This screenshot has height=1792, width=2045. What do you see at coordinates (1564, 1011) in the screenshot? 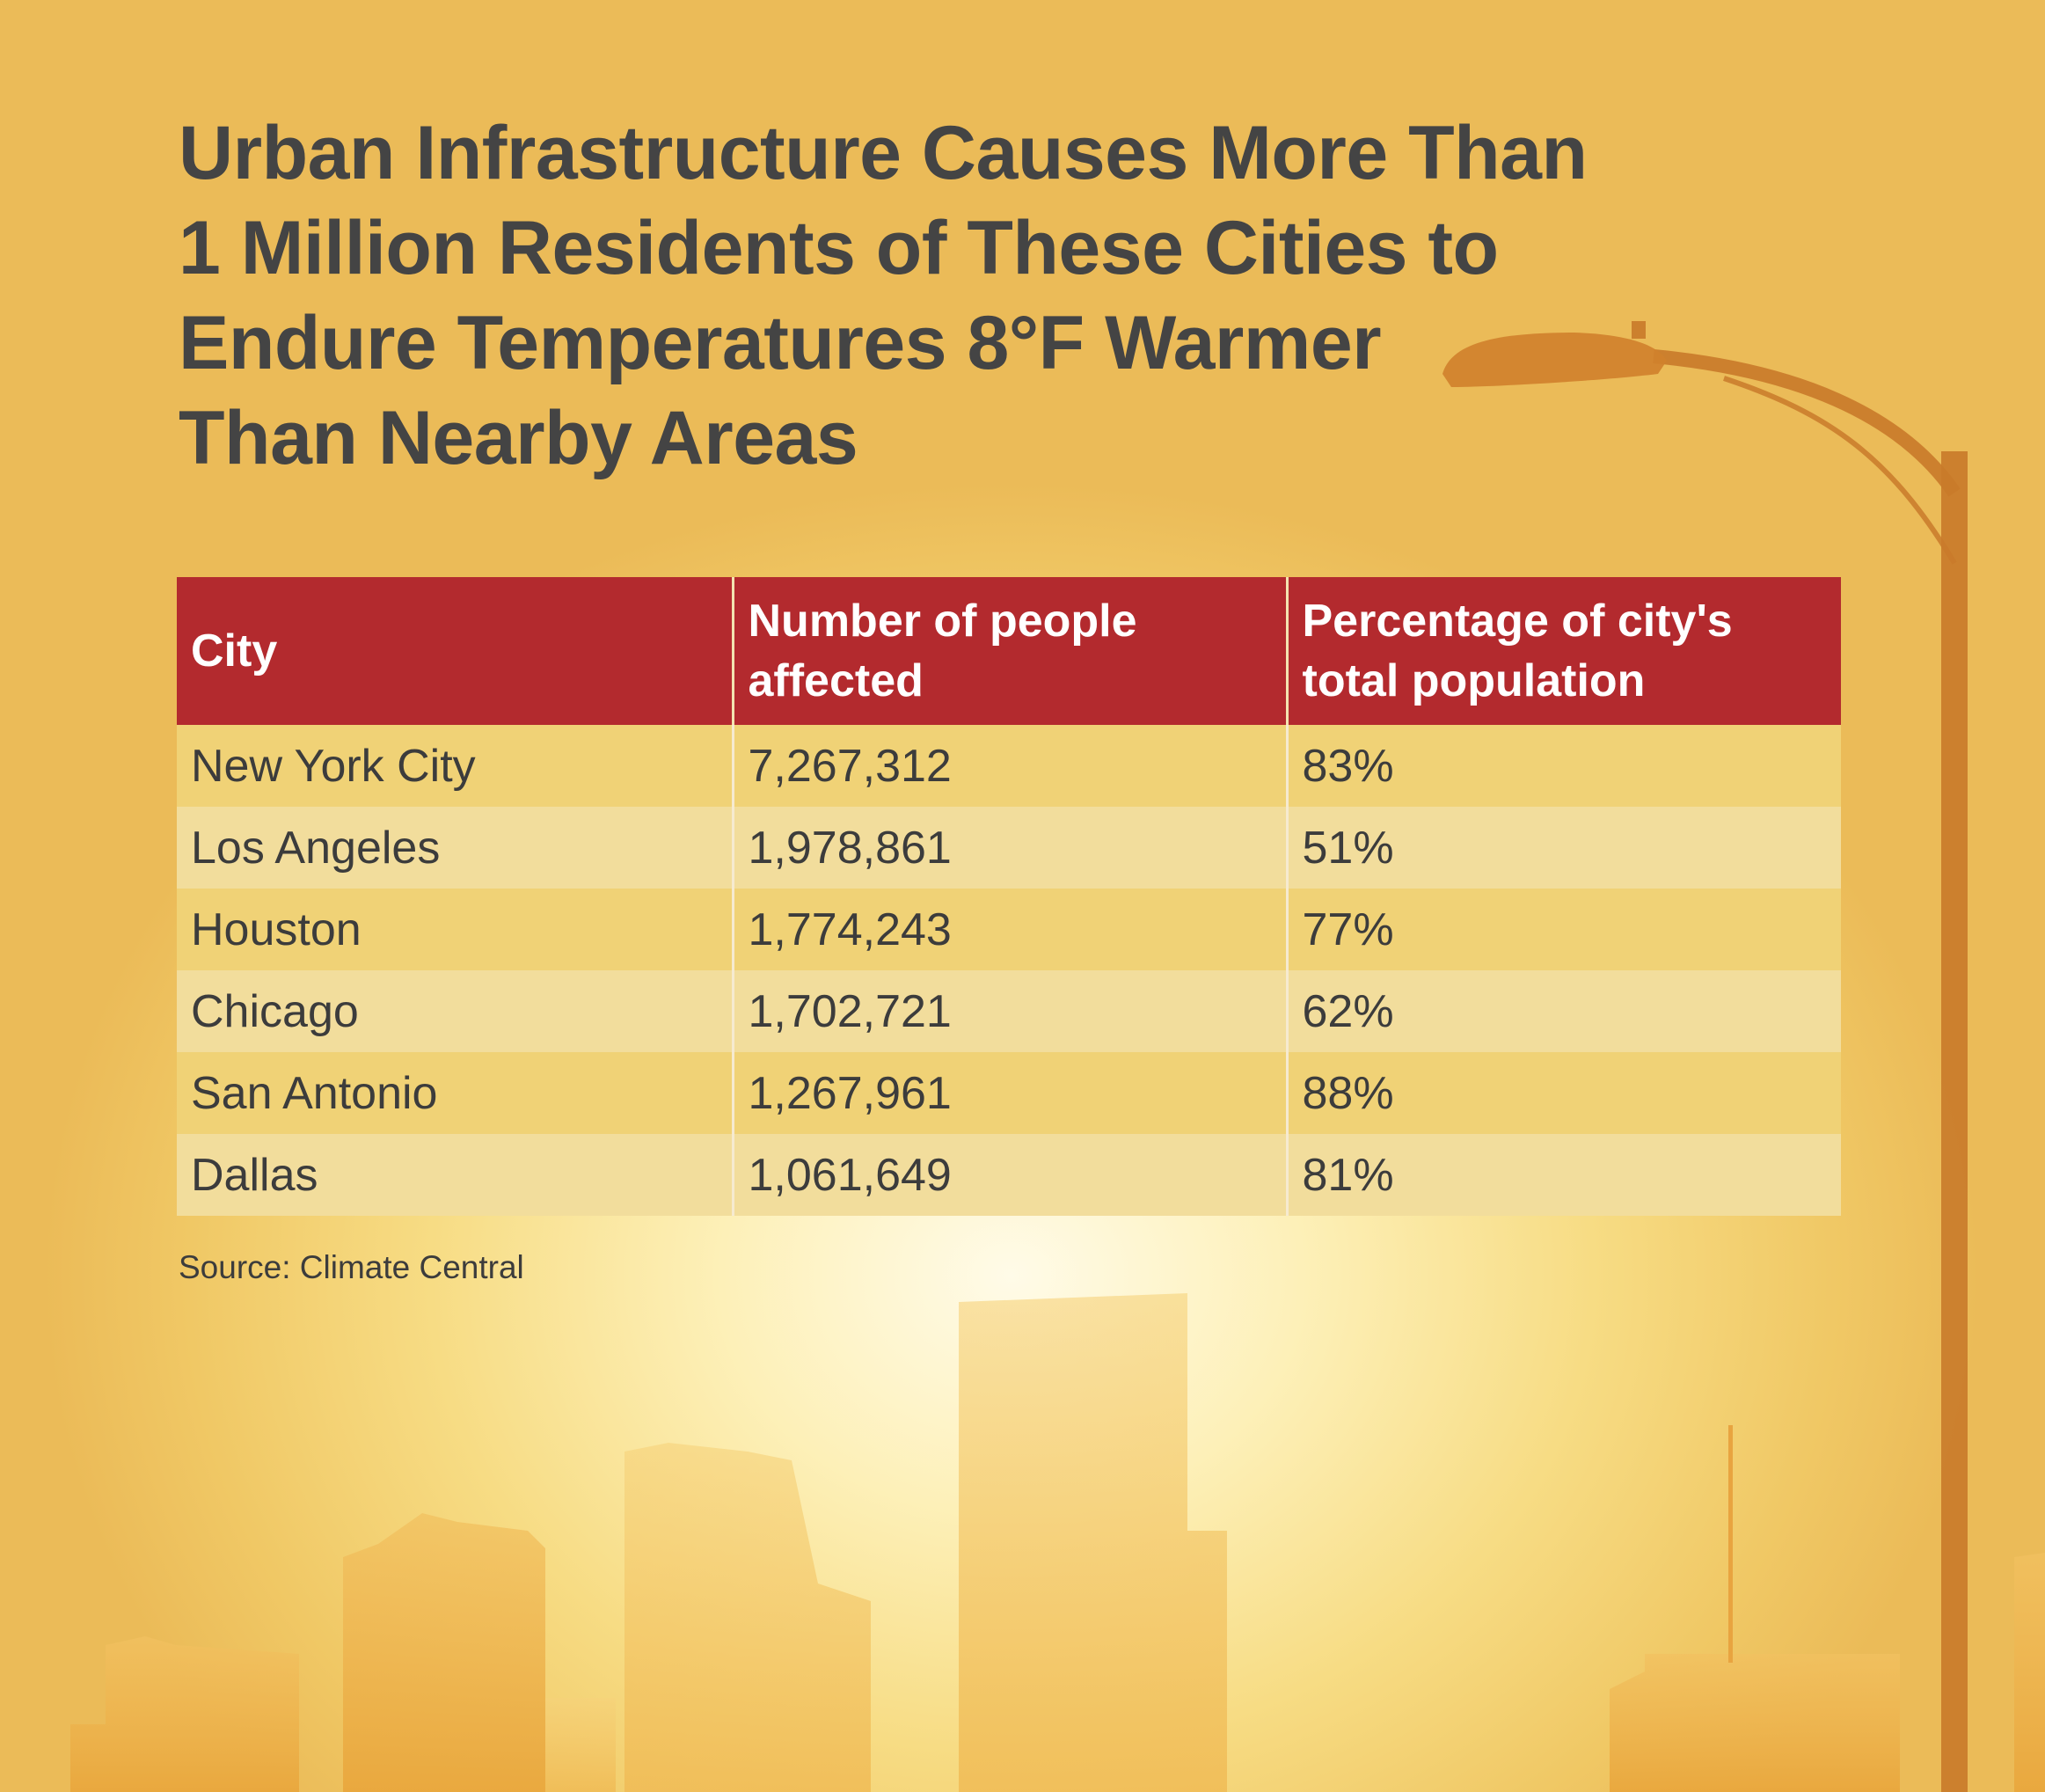
I see `percent-cell: 62%` at bounding box center [1564, 1011].